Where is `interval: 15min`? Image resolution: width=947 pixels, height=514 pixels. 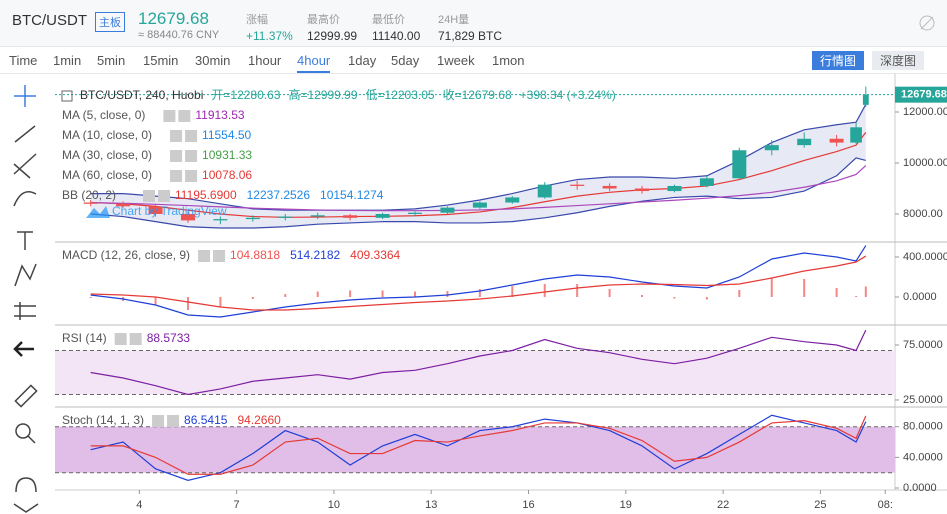 interval: 15min is located at coordinates (161, 60).